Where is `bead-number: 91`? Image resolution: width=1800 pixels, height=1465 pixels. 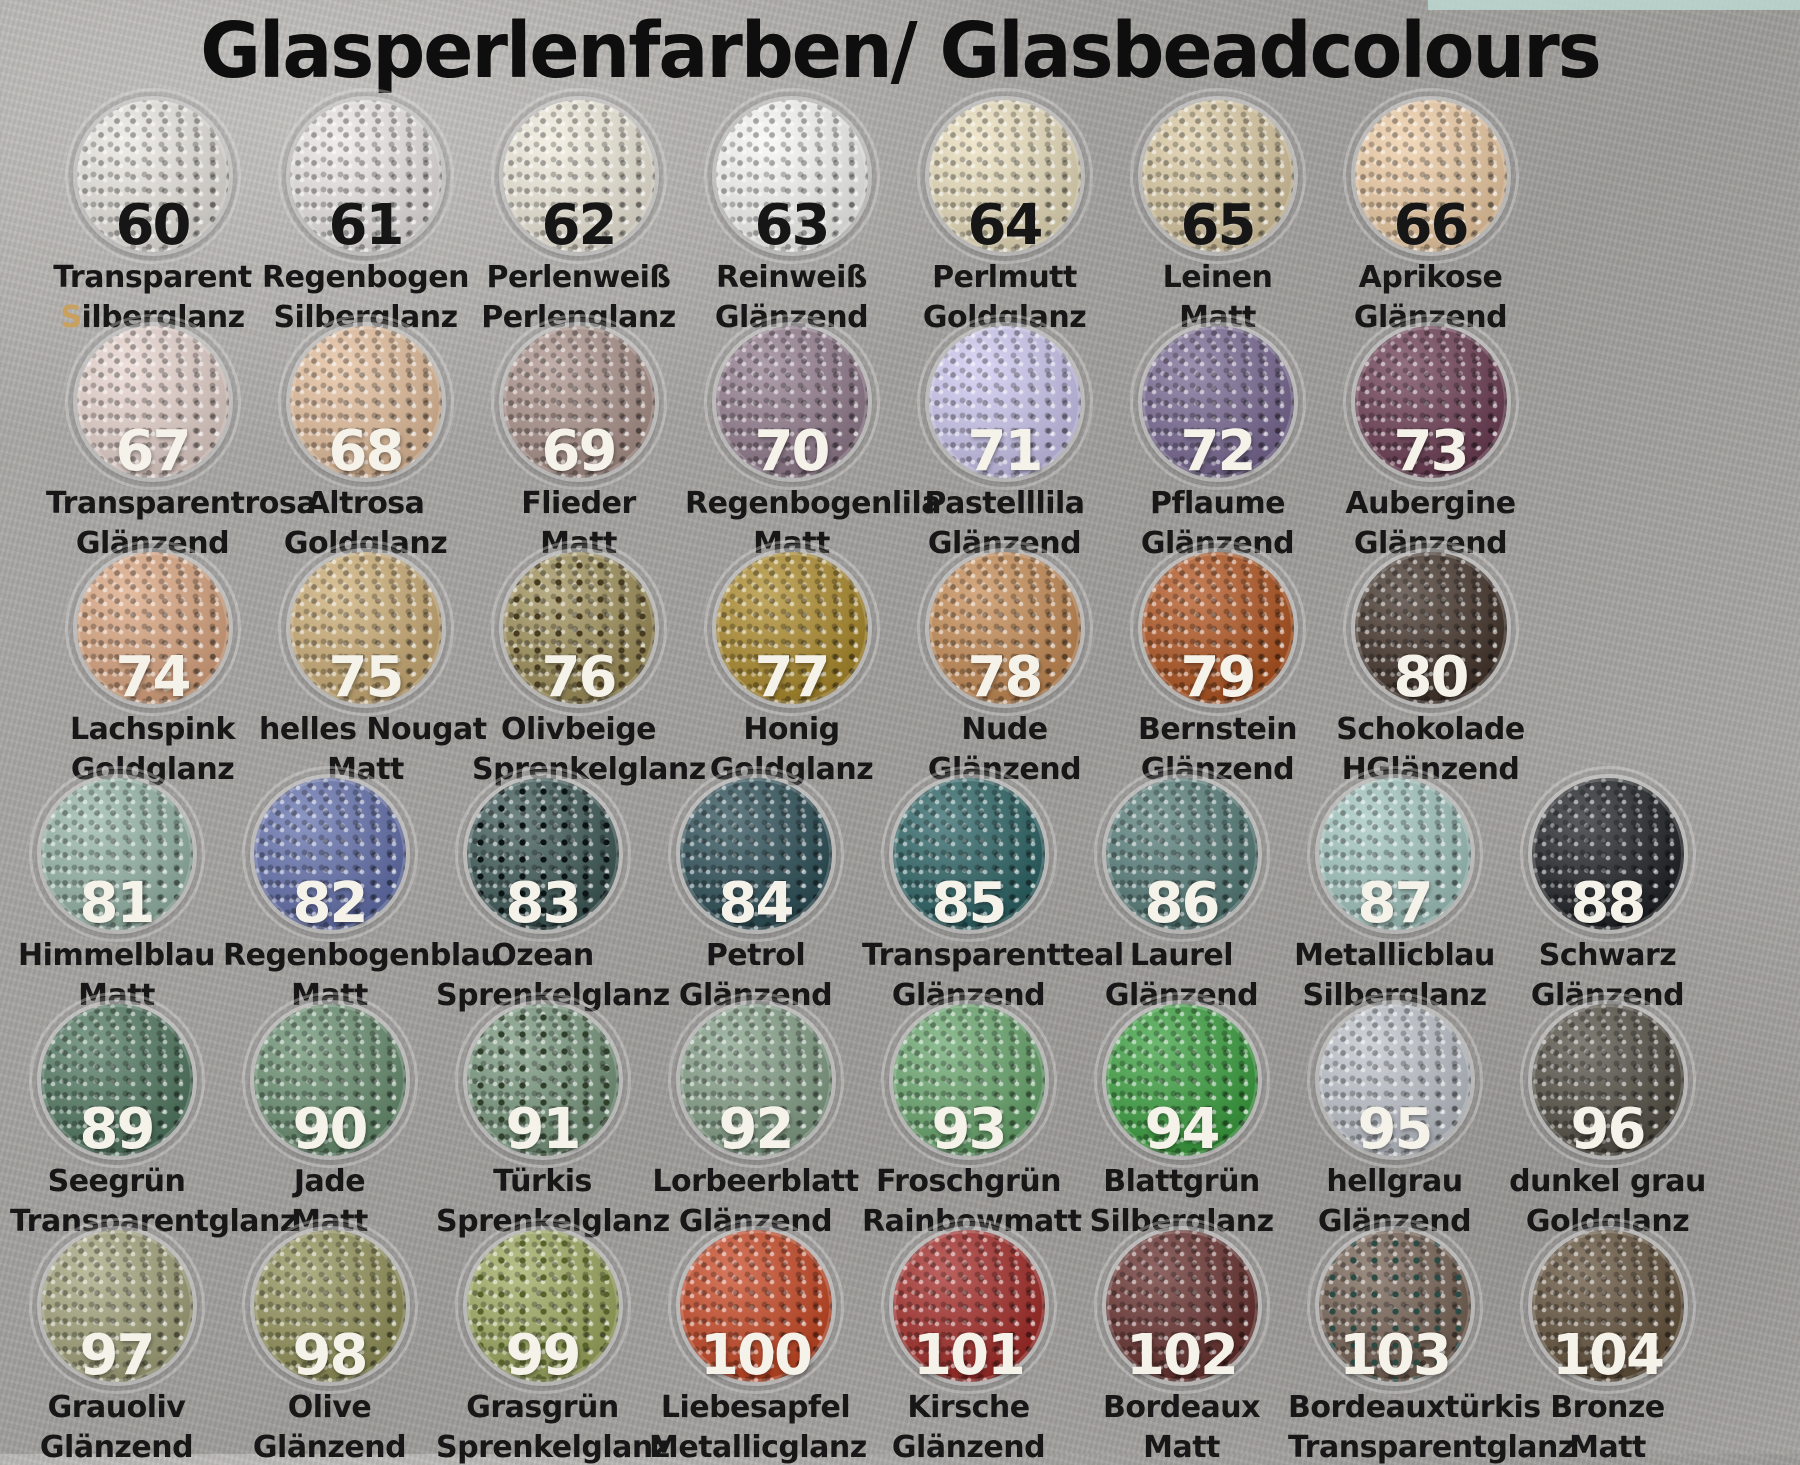
bead-number: 91 is located at coordinates (543, 1129).